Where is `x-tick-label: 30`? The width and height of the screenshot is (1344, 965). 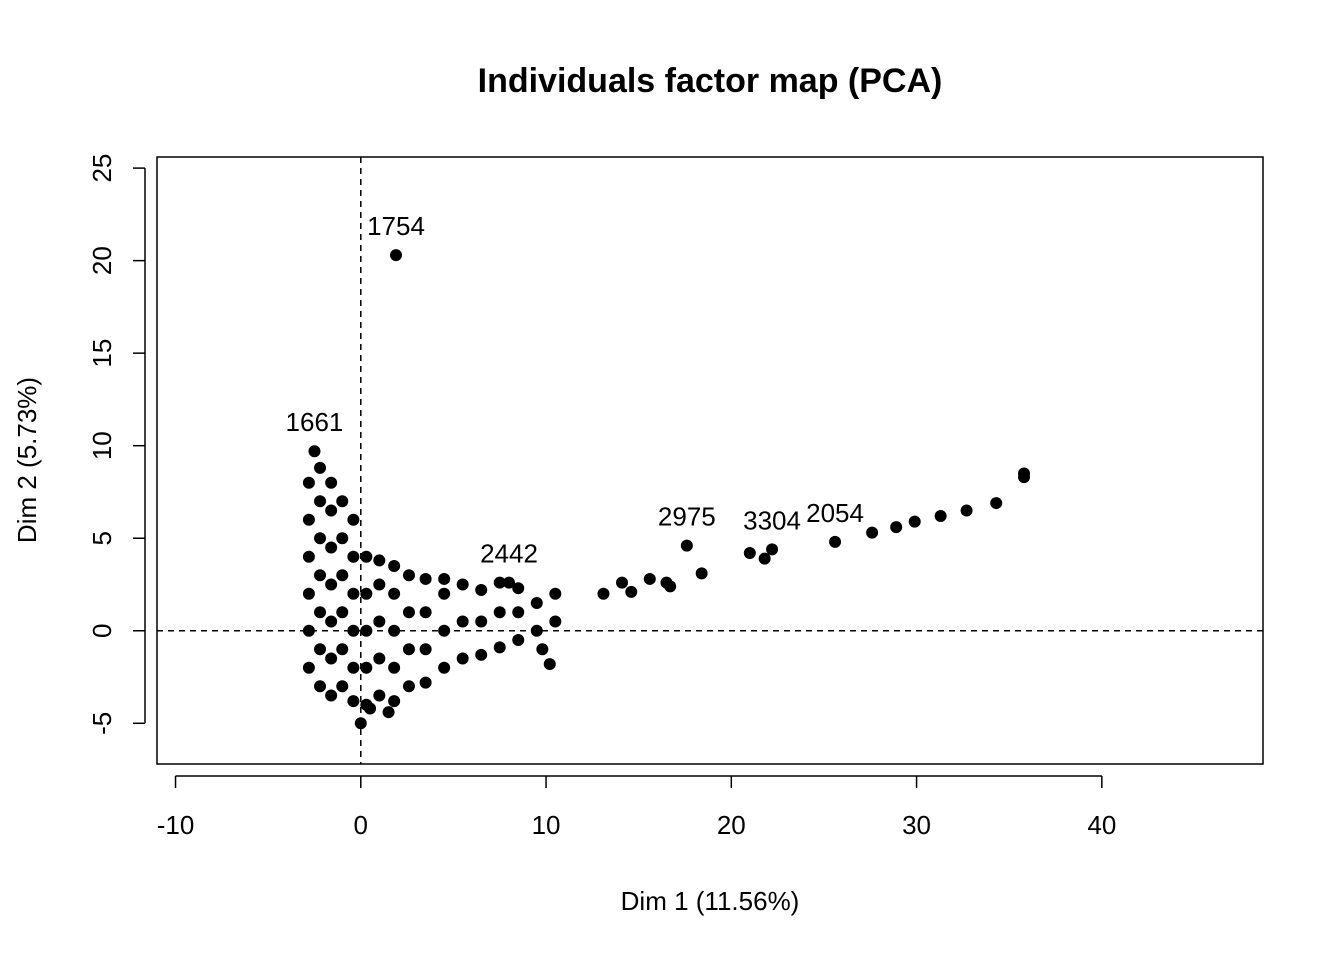 x-tick-label: 30 is located at coordinates (916, 825).